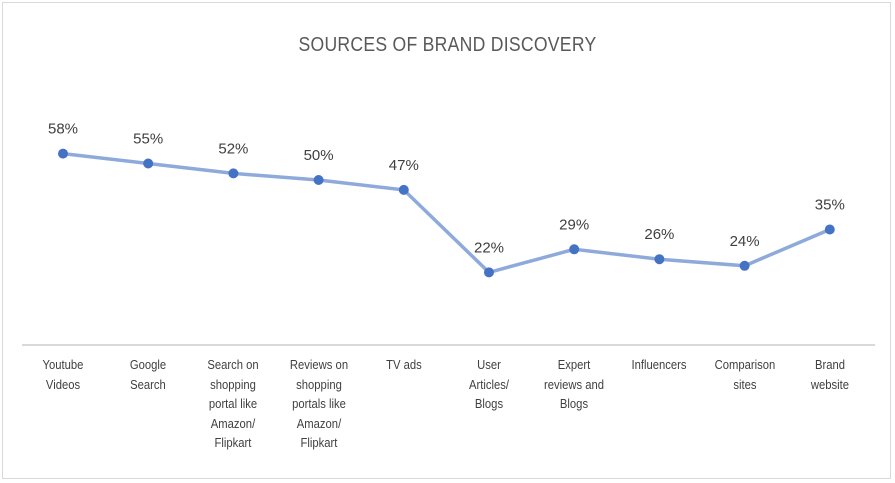  I want to click on x-tick-label: User Articles/Blogs, so click(489, 385).